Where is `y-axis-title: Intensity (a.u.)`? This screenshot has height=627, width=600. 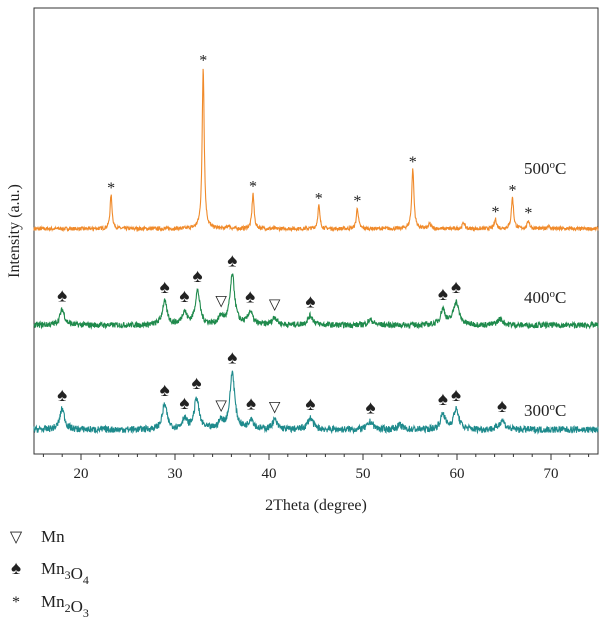
y-axis-title: Intensity (a.u.) is located at coordinates (14, 231).